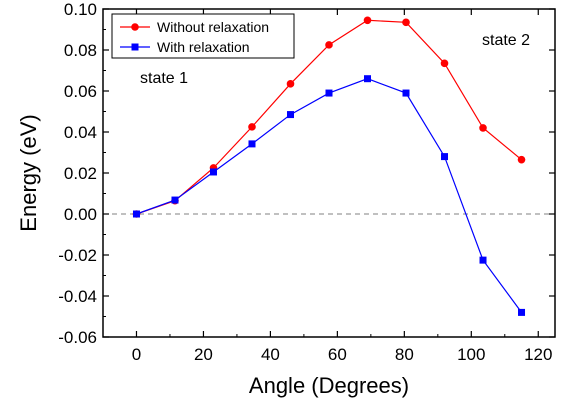 The image size is (569, 406). I want to click on y-tick-label: -0.04, so click(77, 296).